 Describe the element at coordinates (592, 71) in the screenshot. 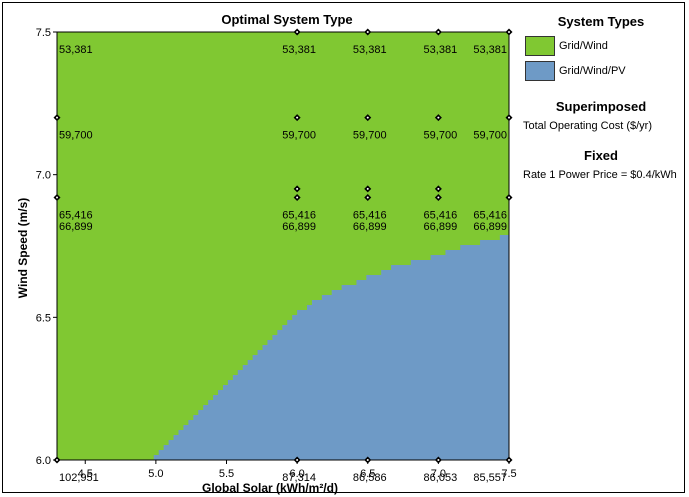

I see `legend-label: Grid/Wind/PV` at that location.